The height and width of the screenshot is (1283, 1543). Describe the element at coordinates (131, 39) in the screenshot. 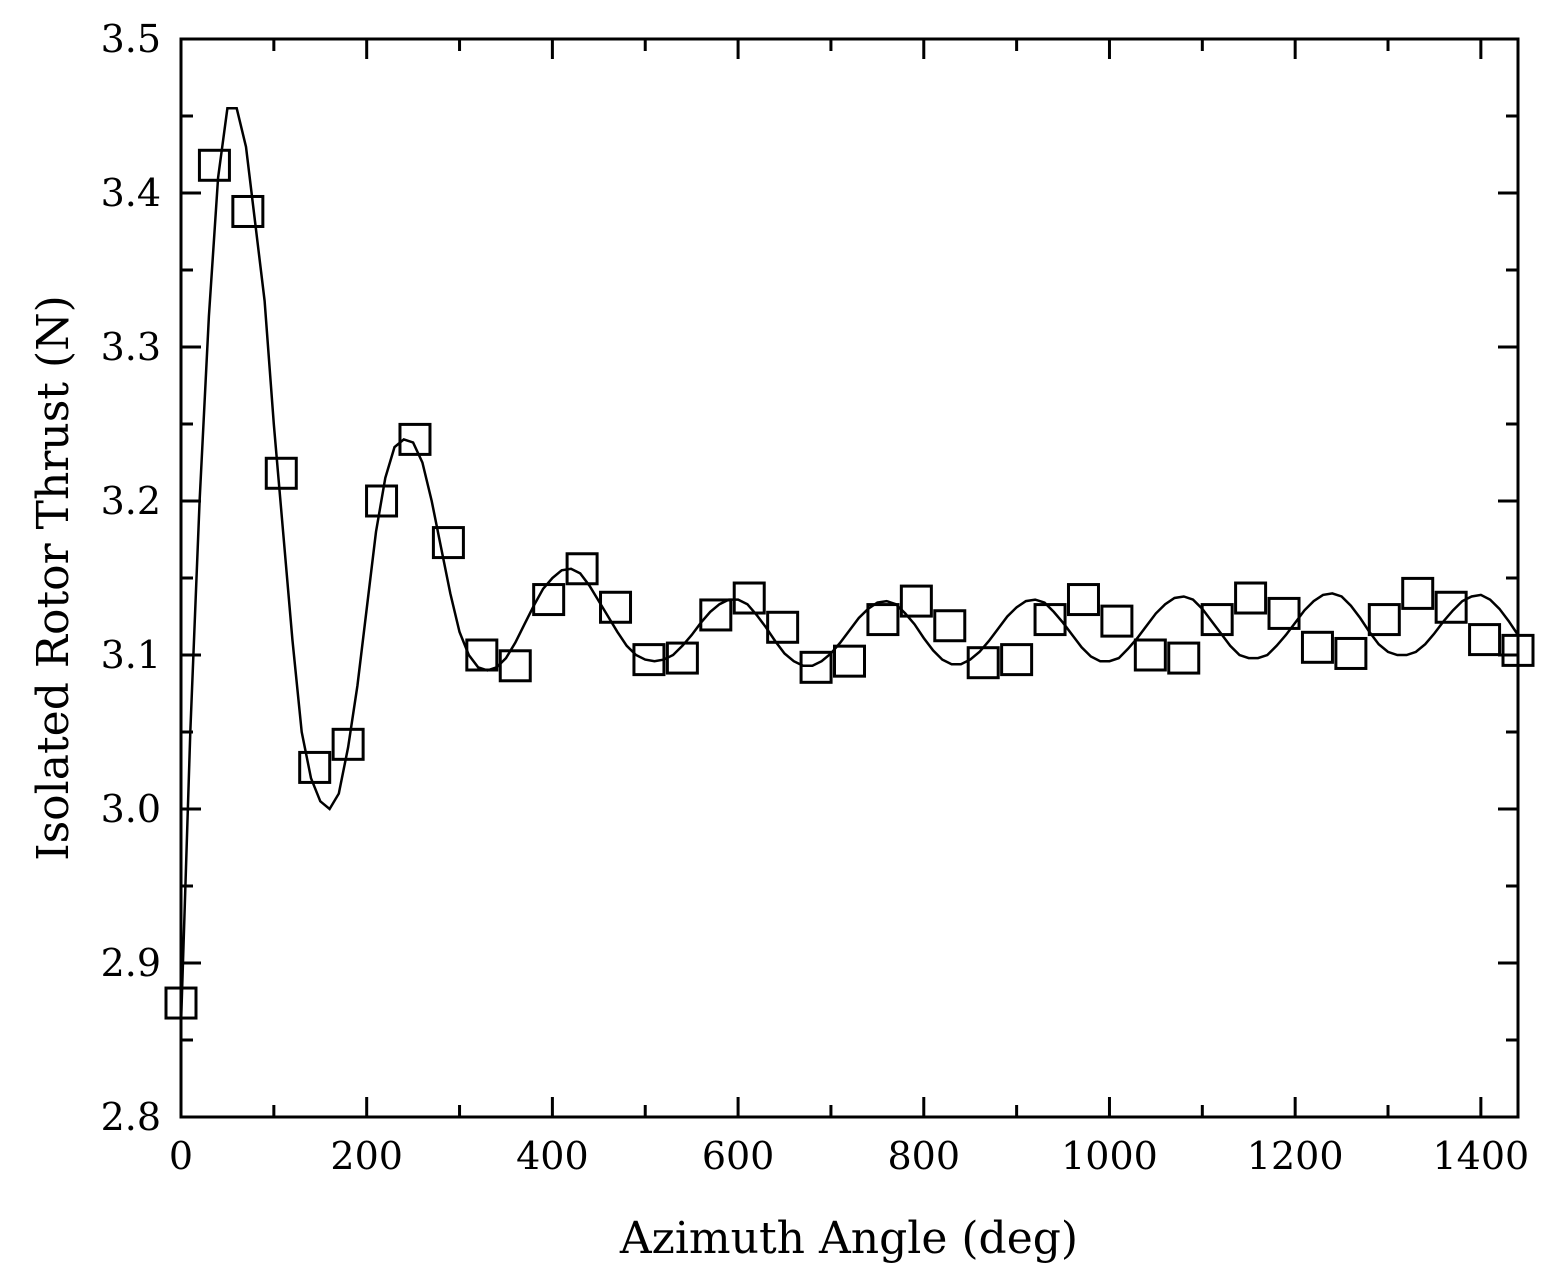

I see `y-tick-label: 3.5` at that location.